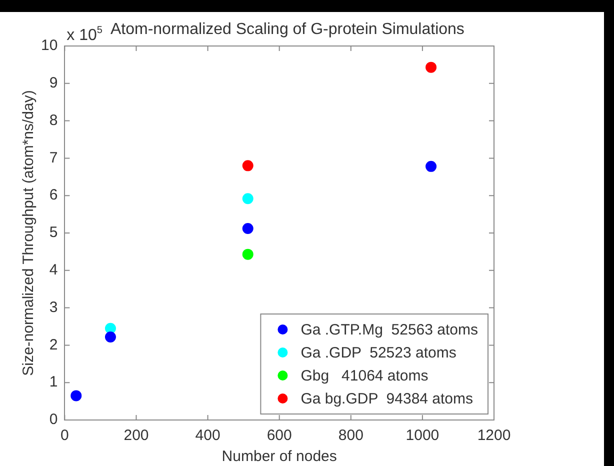  Describe the element at coordinates (53, 270) in the screenshot. I see `y-tick-label: 4` at that location.